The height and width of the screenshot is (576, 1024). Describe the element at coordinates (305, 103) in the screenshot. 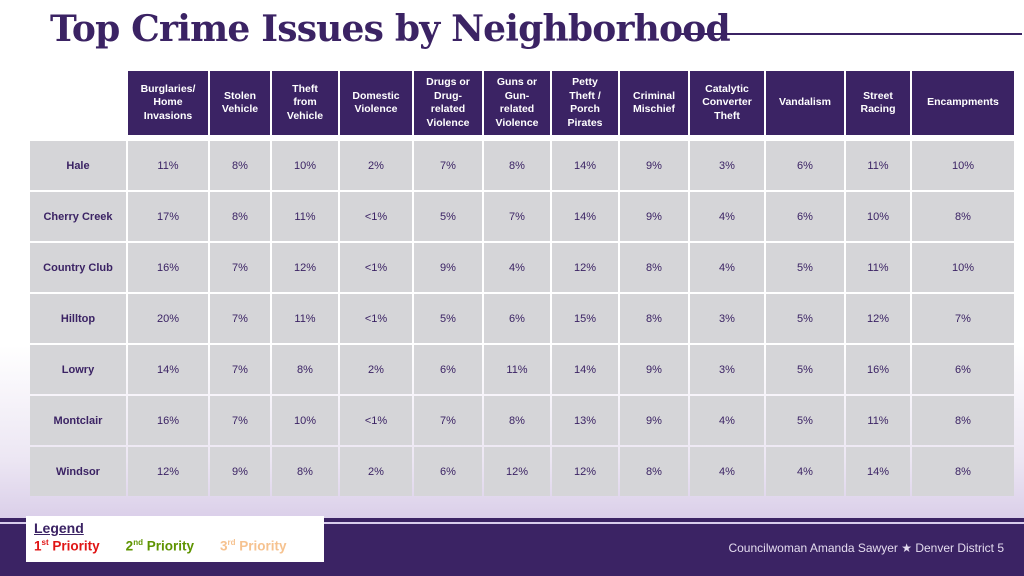

I see `column-header: Theft from Vehicle` at that location.